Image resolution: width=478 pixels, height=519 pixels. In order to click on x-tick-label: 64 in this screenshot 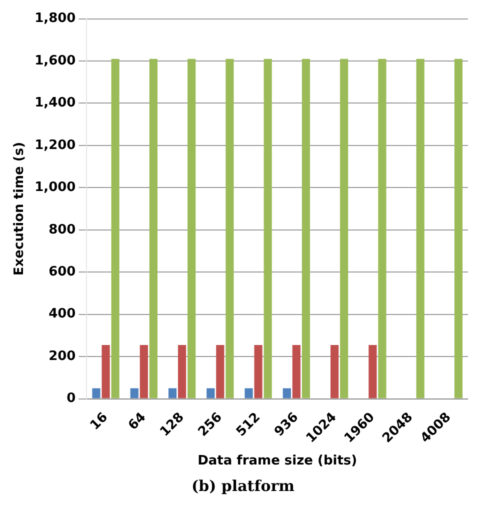, I will do `click(138, 422)`.